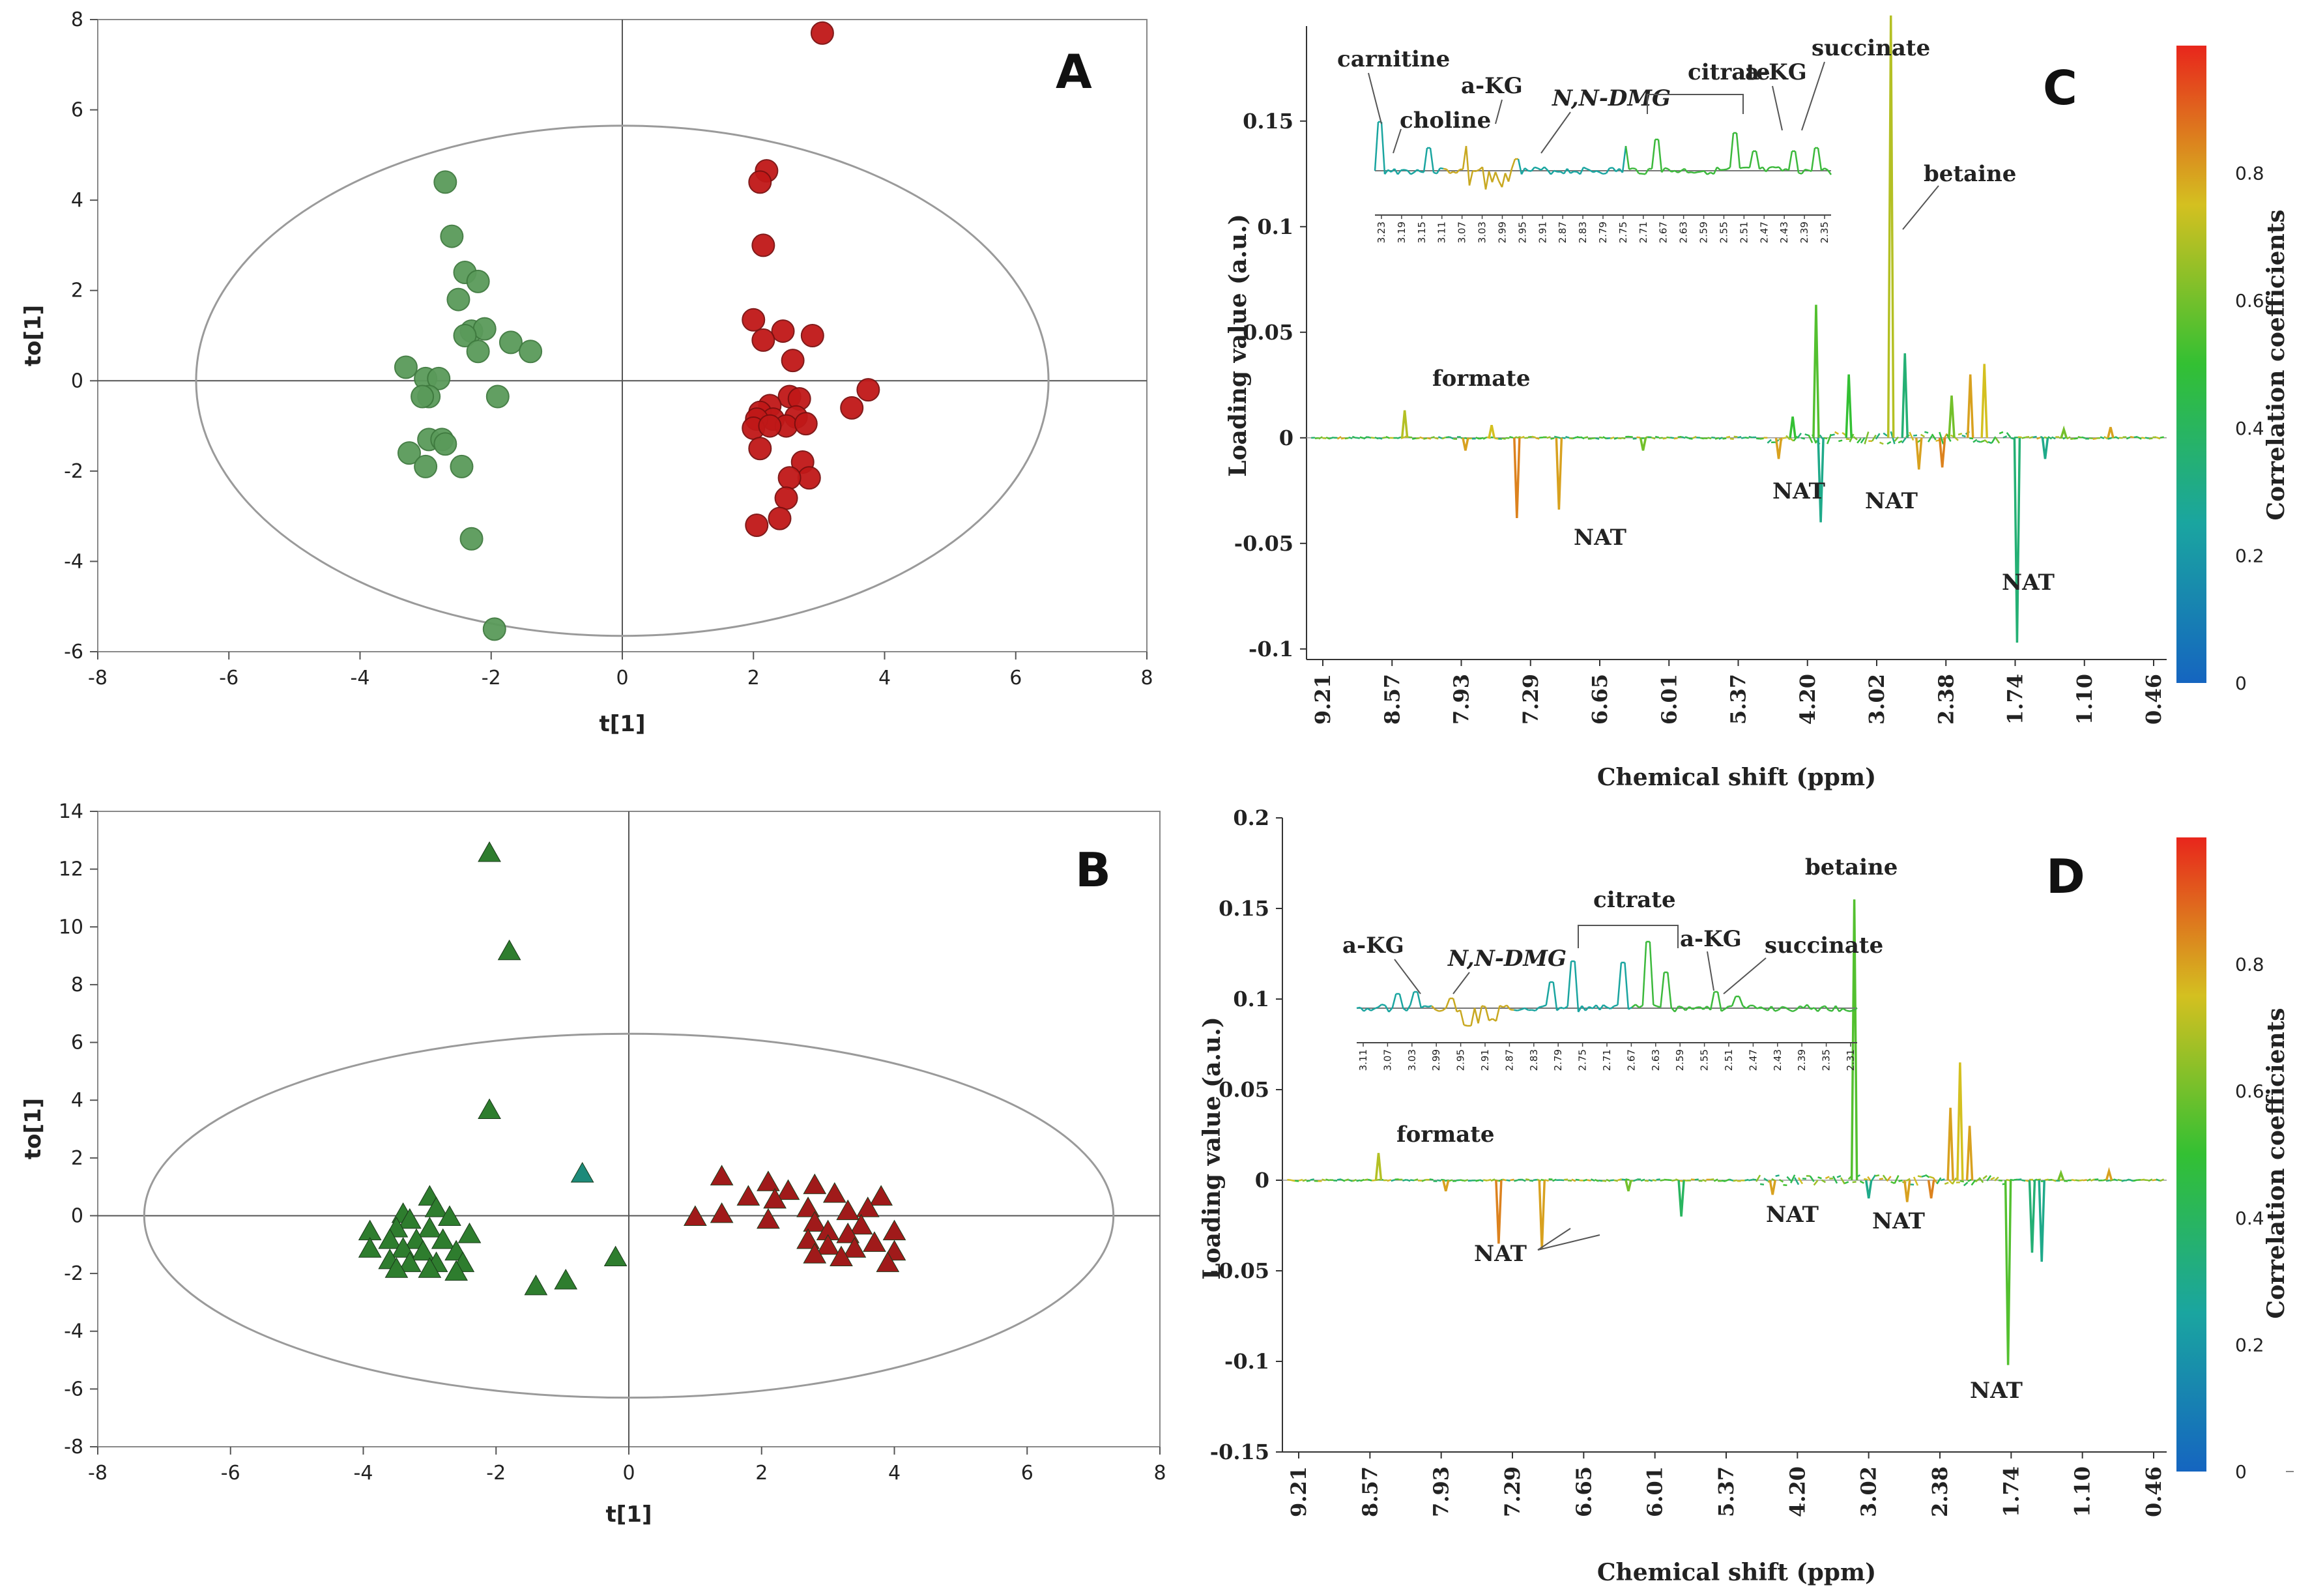  I want to click on panel-d-annotation-nat-2: NAT, so click(1792, 1215).